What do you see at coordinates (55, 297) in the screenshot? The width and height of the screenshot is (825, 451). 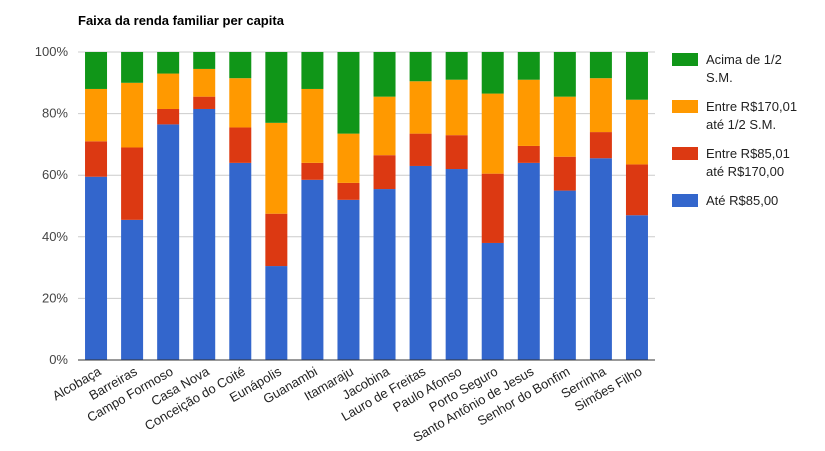 I see `y-tick-label: 20%` at bounding box center [55, 297].